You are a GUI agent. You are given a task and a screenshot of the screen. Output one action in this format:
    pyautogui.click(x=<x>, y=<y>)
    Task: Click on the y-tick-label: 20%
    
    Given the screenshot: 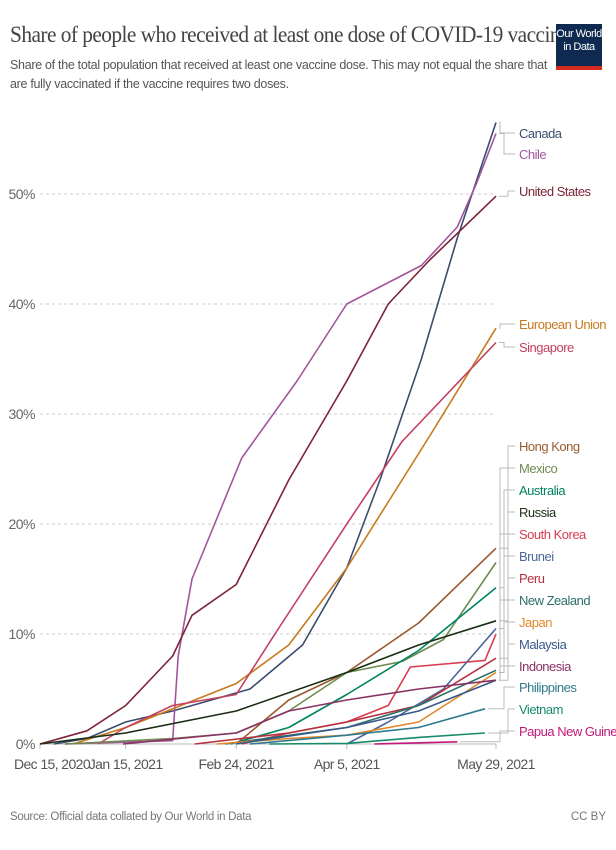 What is the action you would take?
    pyautogui.click(x=21, y=524)
    